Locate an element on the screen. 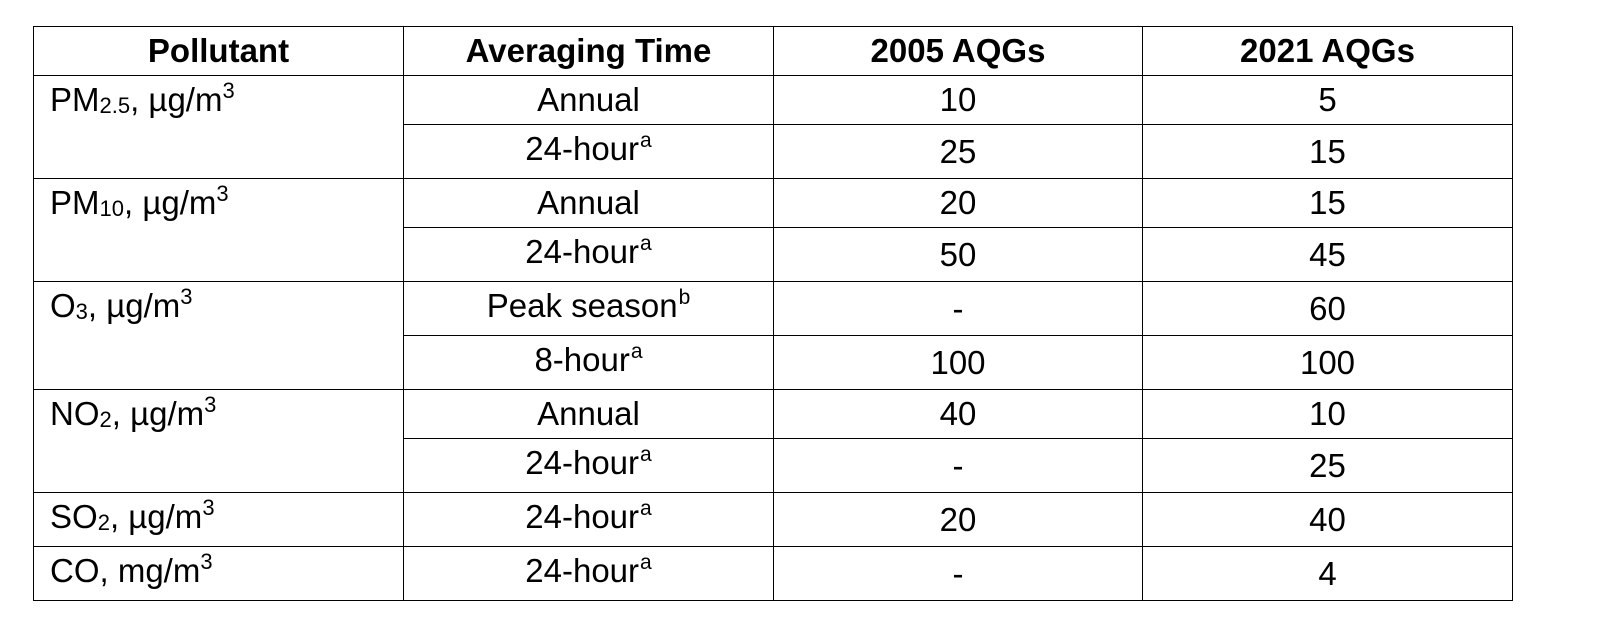 The image size is (1600, 634). pollutant-subscript: 10 is located at coordinates (111, 208).